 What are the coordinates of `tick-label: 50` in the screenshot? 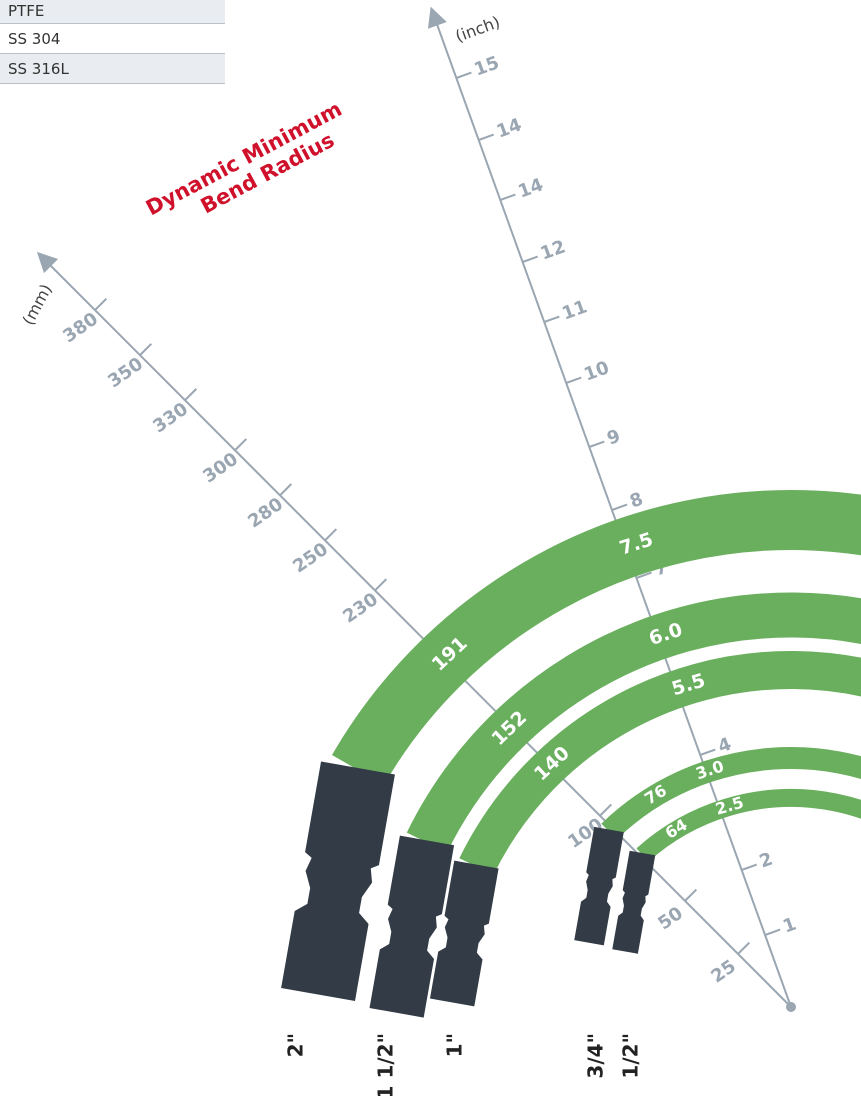 It's located at (670, 919).